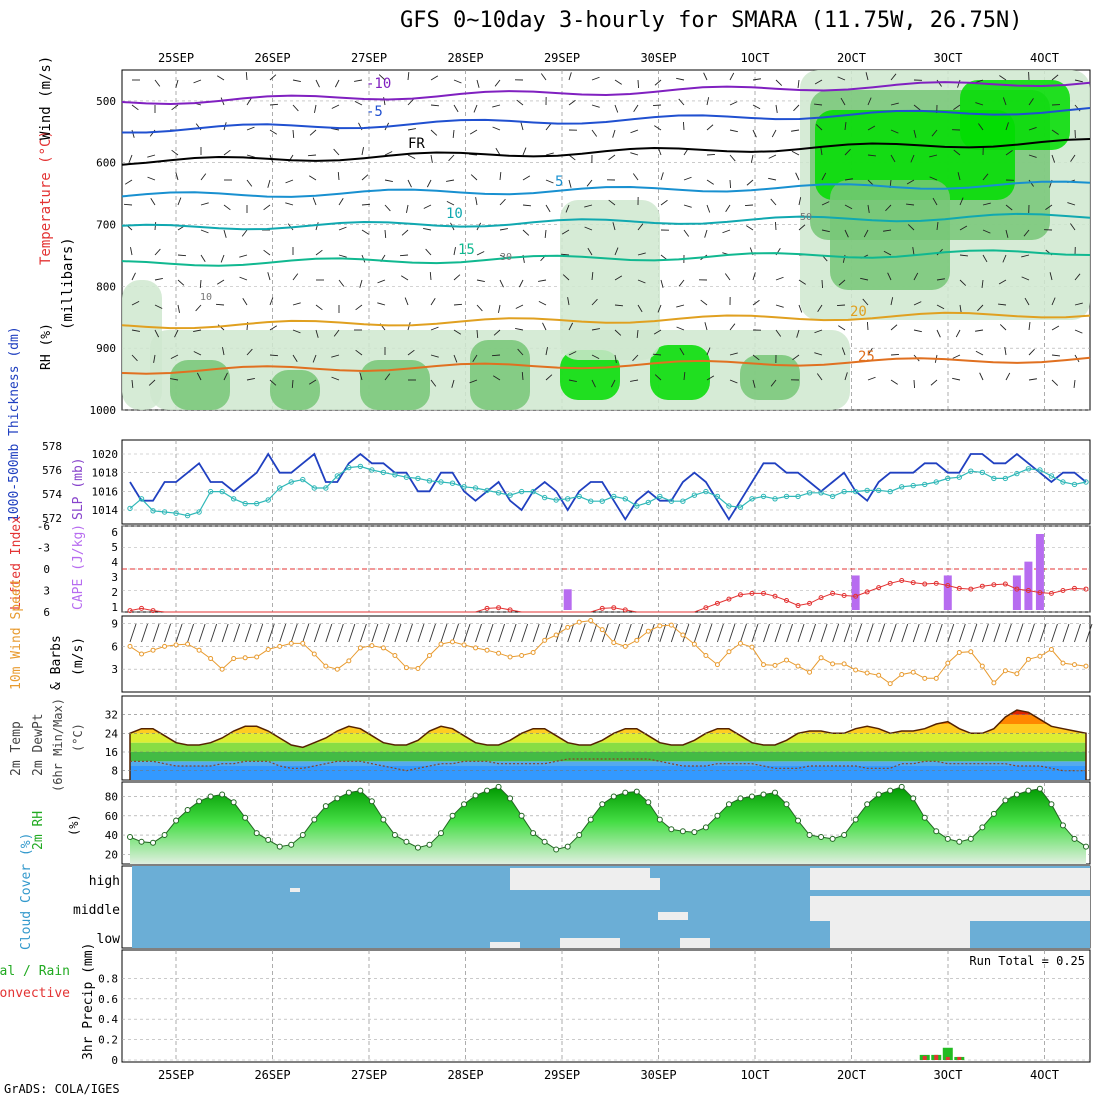  I want to click on rh-shading, so click(500, 375).